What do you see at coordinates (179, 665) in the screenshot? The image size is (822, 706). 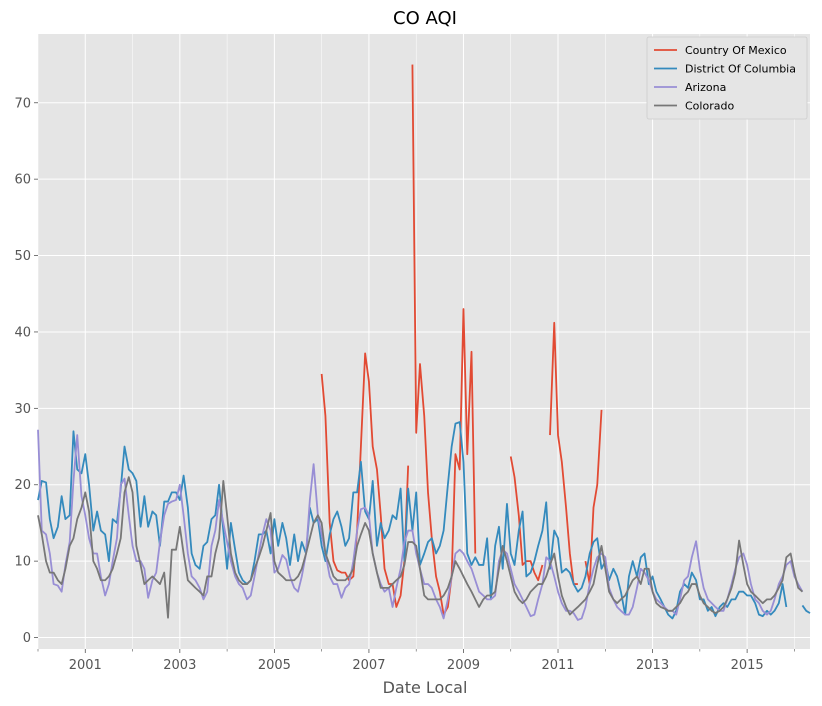 I see `x-tick-label: 2003` at bounding box center [179, 665].